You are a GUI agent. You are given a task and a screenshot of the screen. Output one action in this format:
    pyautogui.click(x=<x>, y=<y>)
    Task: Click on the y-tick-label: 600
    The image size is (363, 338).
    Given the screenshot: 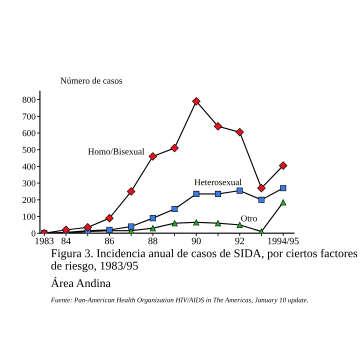 What is the action you would take?
    pyautogui.click(x=29, y=133)
    